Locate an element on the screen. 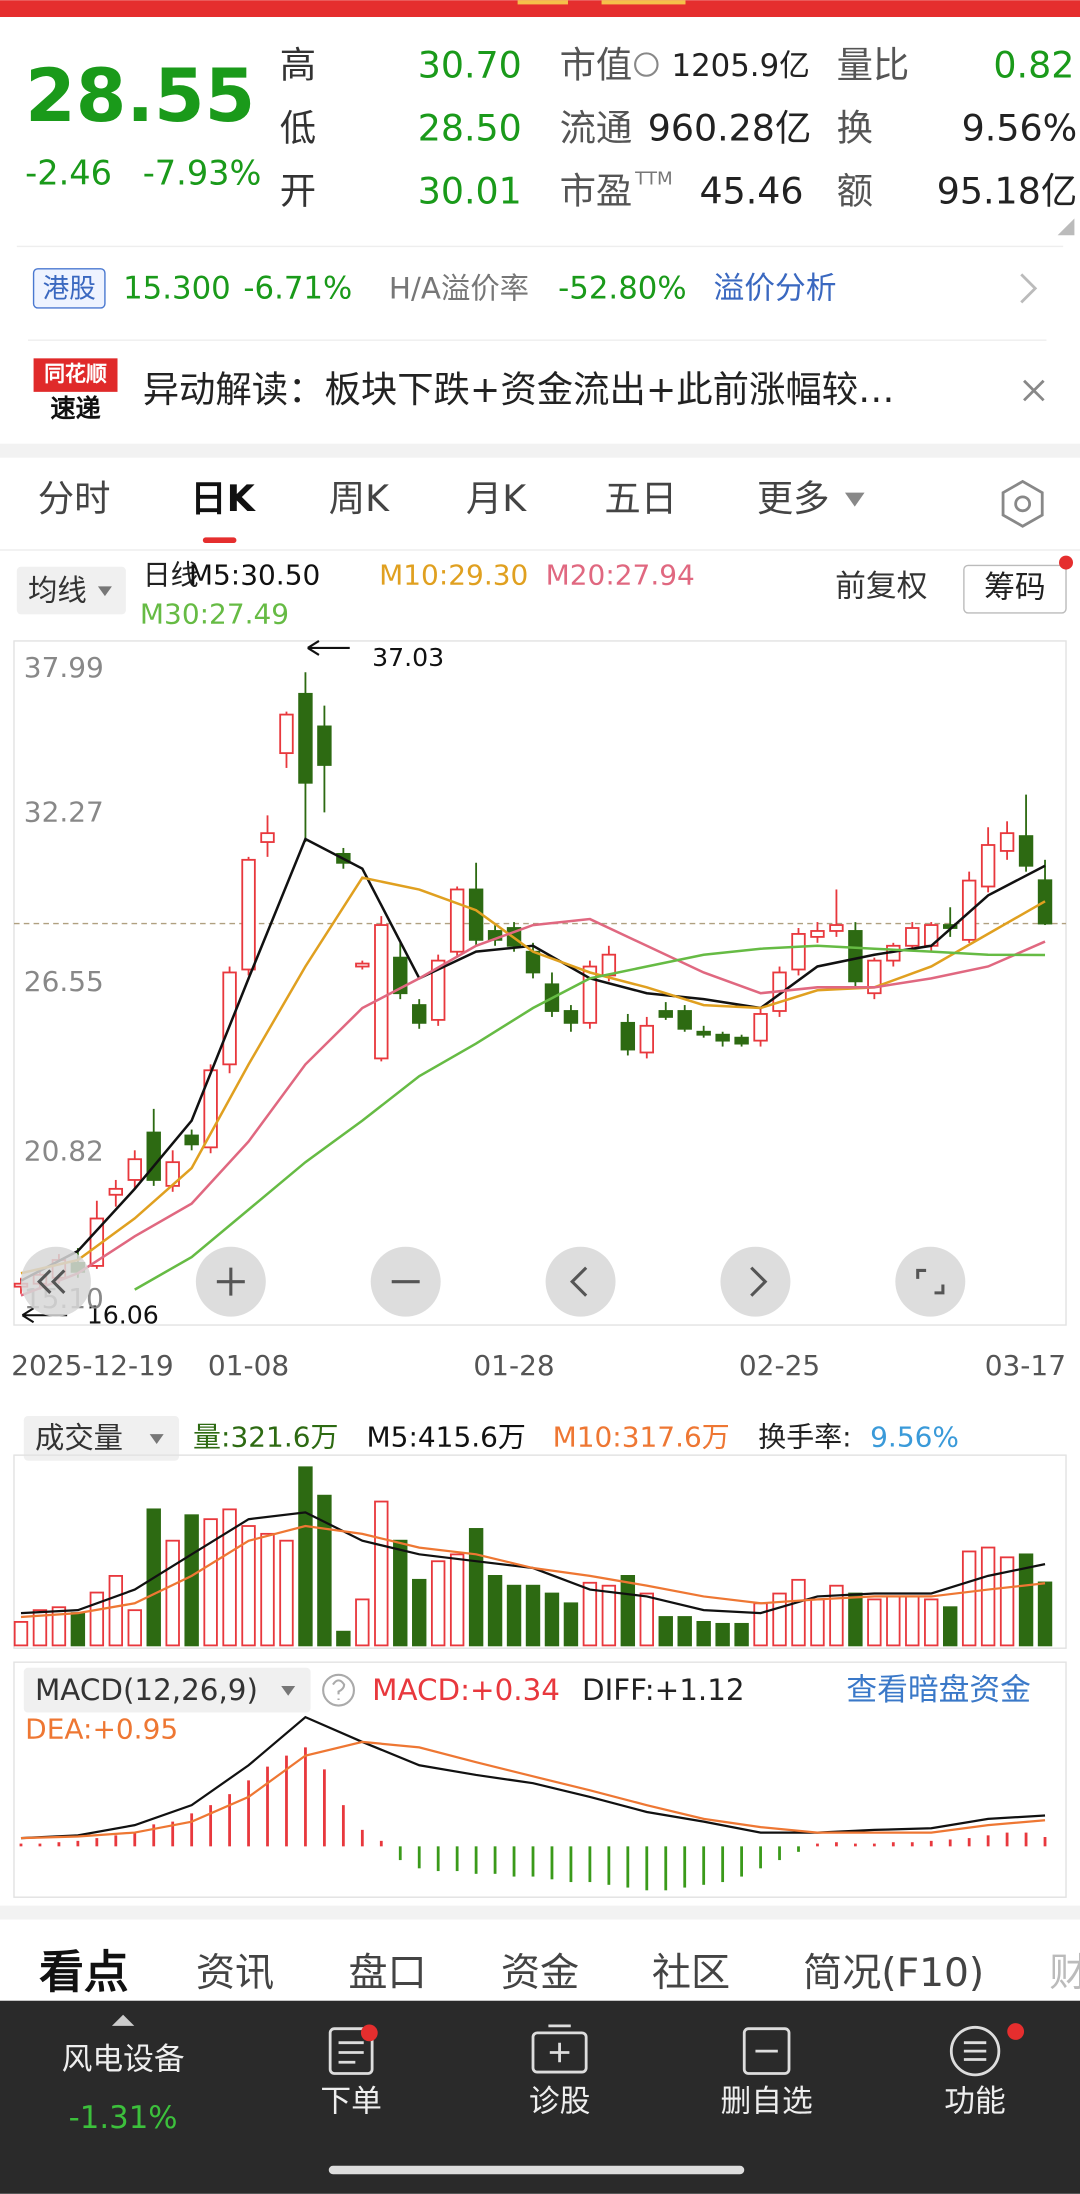  menu-icon is located at coordinates (975, 2051).